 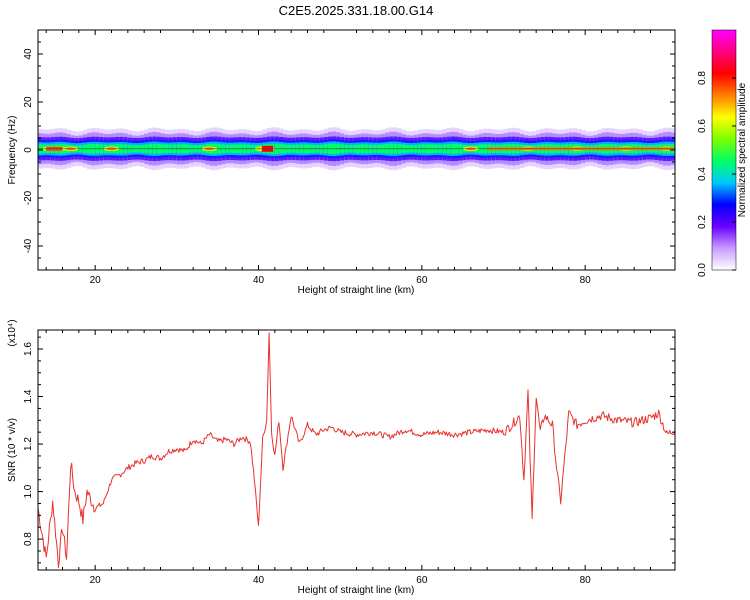 What do you see at coordinates (12, 332) in the screenshot?
I see `snr-y-multiplier: (x10⁴)` at bounding box center [12, 332].